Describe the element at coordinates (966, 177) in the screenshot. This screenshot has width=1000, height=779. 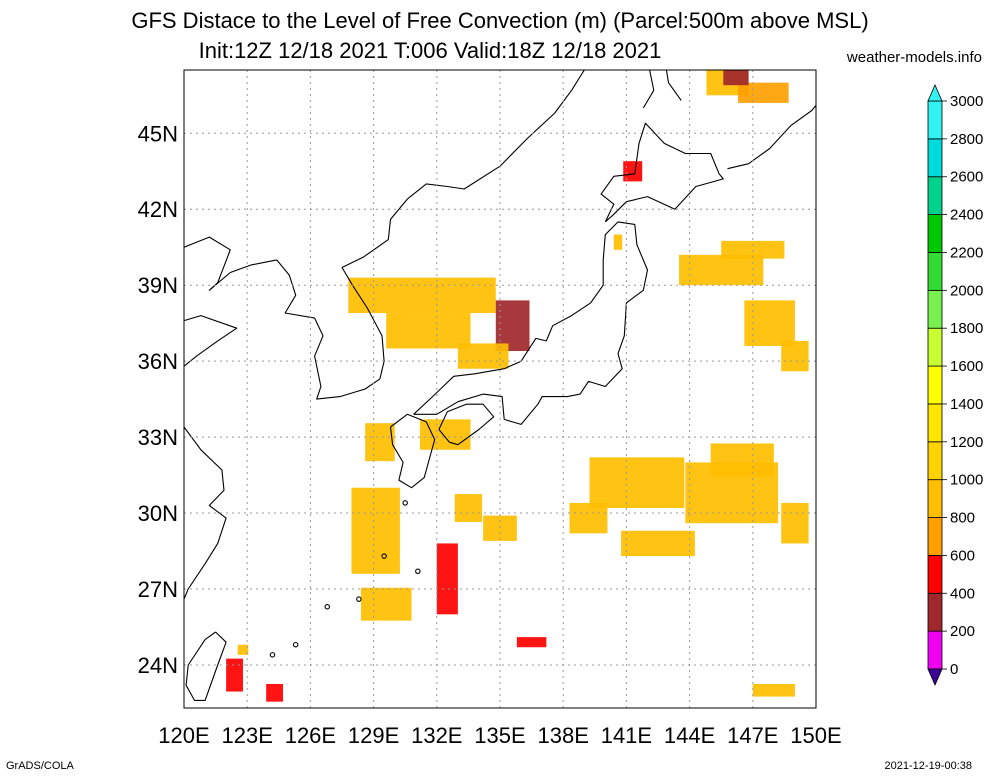
I see `colorbar-label: 2600` at that location.